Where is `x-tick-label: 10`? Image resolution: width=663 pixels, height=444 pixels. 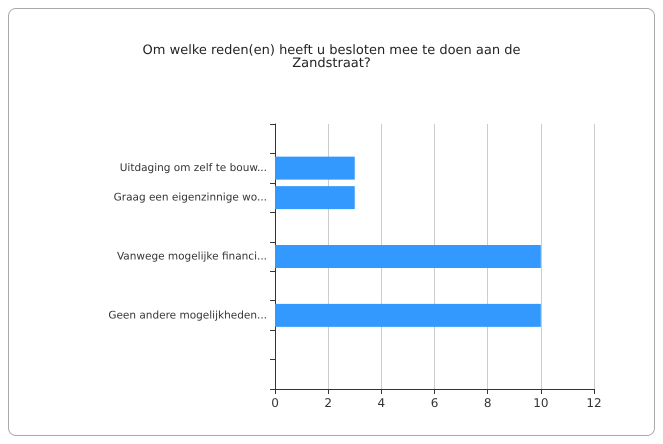 x-tick-label: 10 is located at coordinates (540, 403).